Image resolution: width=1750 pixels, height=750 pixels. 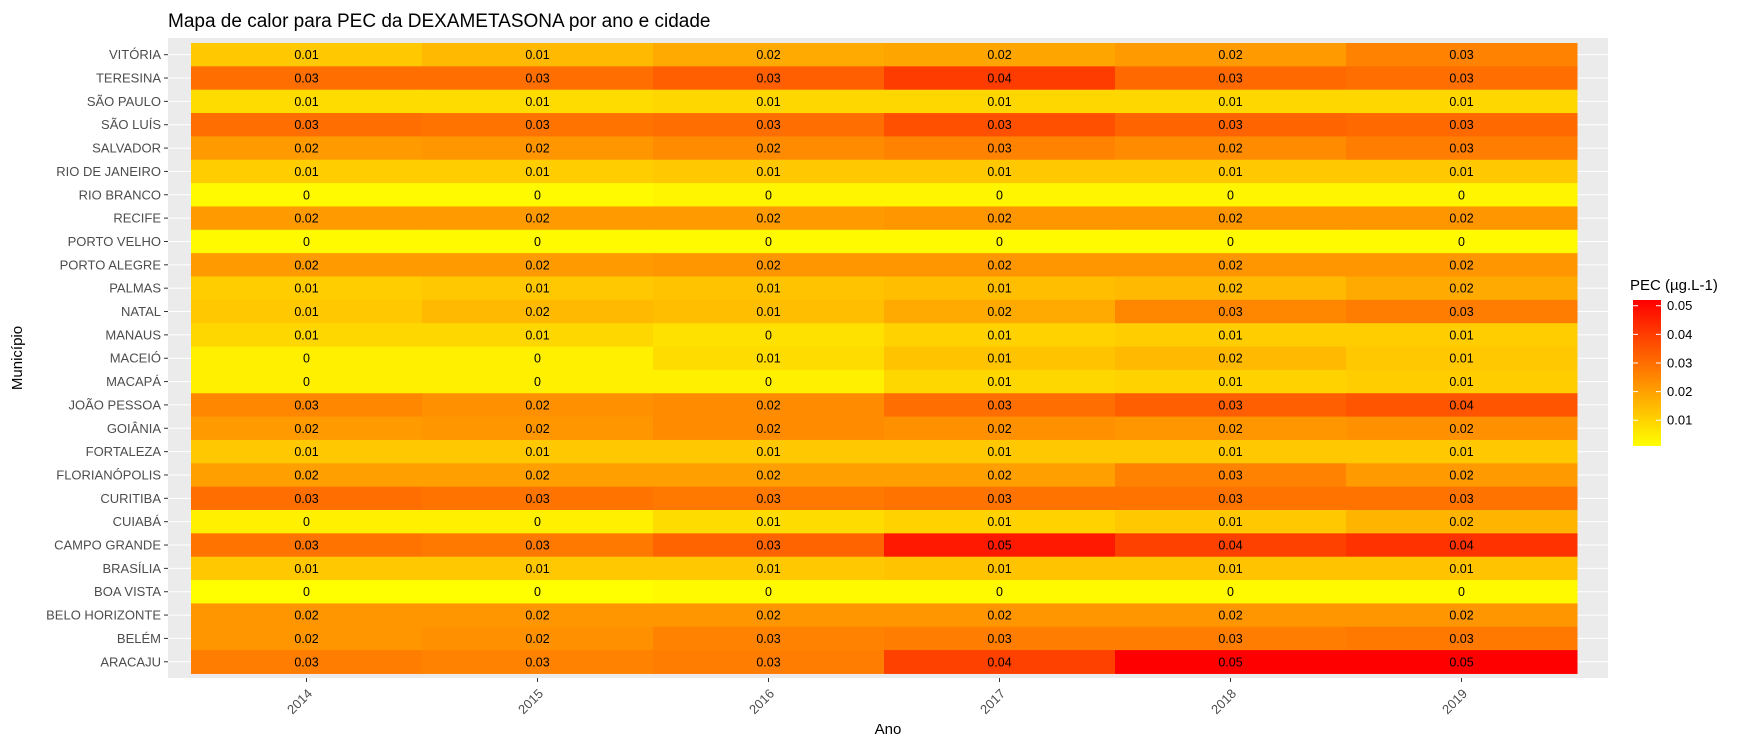 I want to click on heatmap-cell-florianopolis-2016, so click(x=769, y=475).